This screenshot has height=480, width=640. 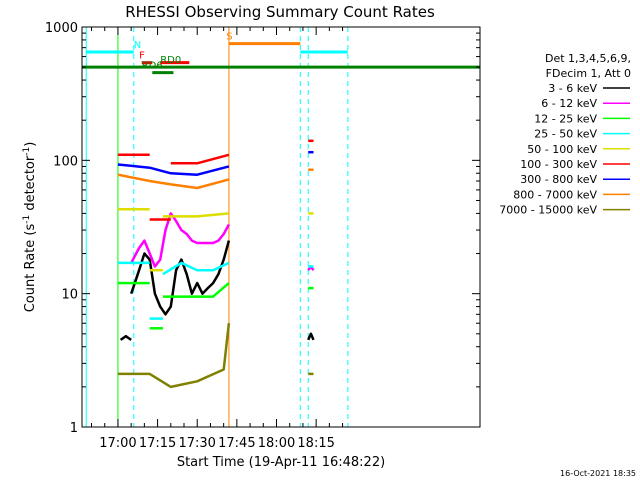 I want to click on legend-label-3-6-kev: 3 - 6 keV, so click(x=572, y=88).